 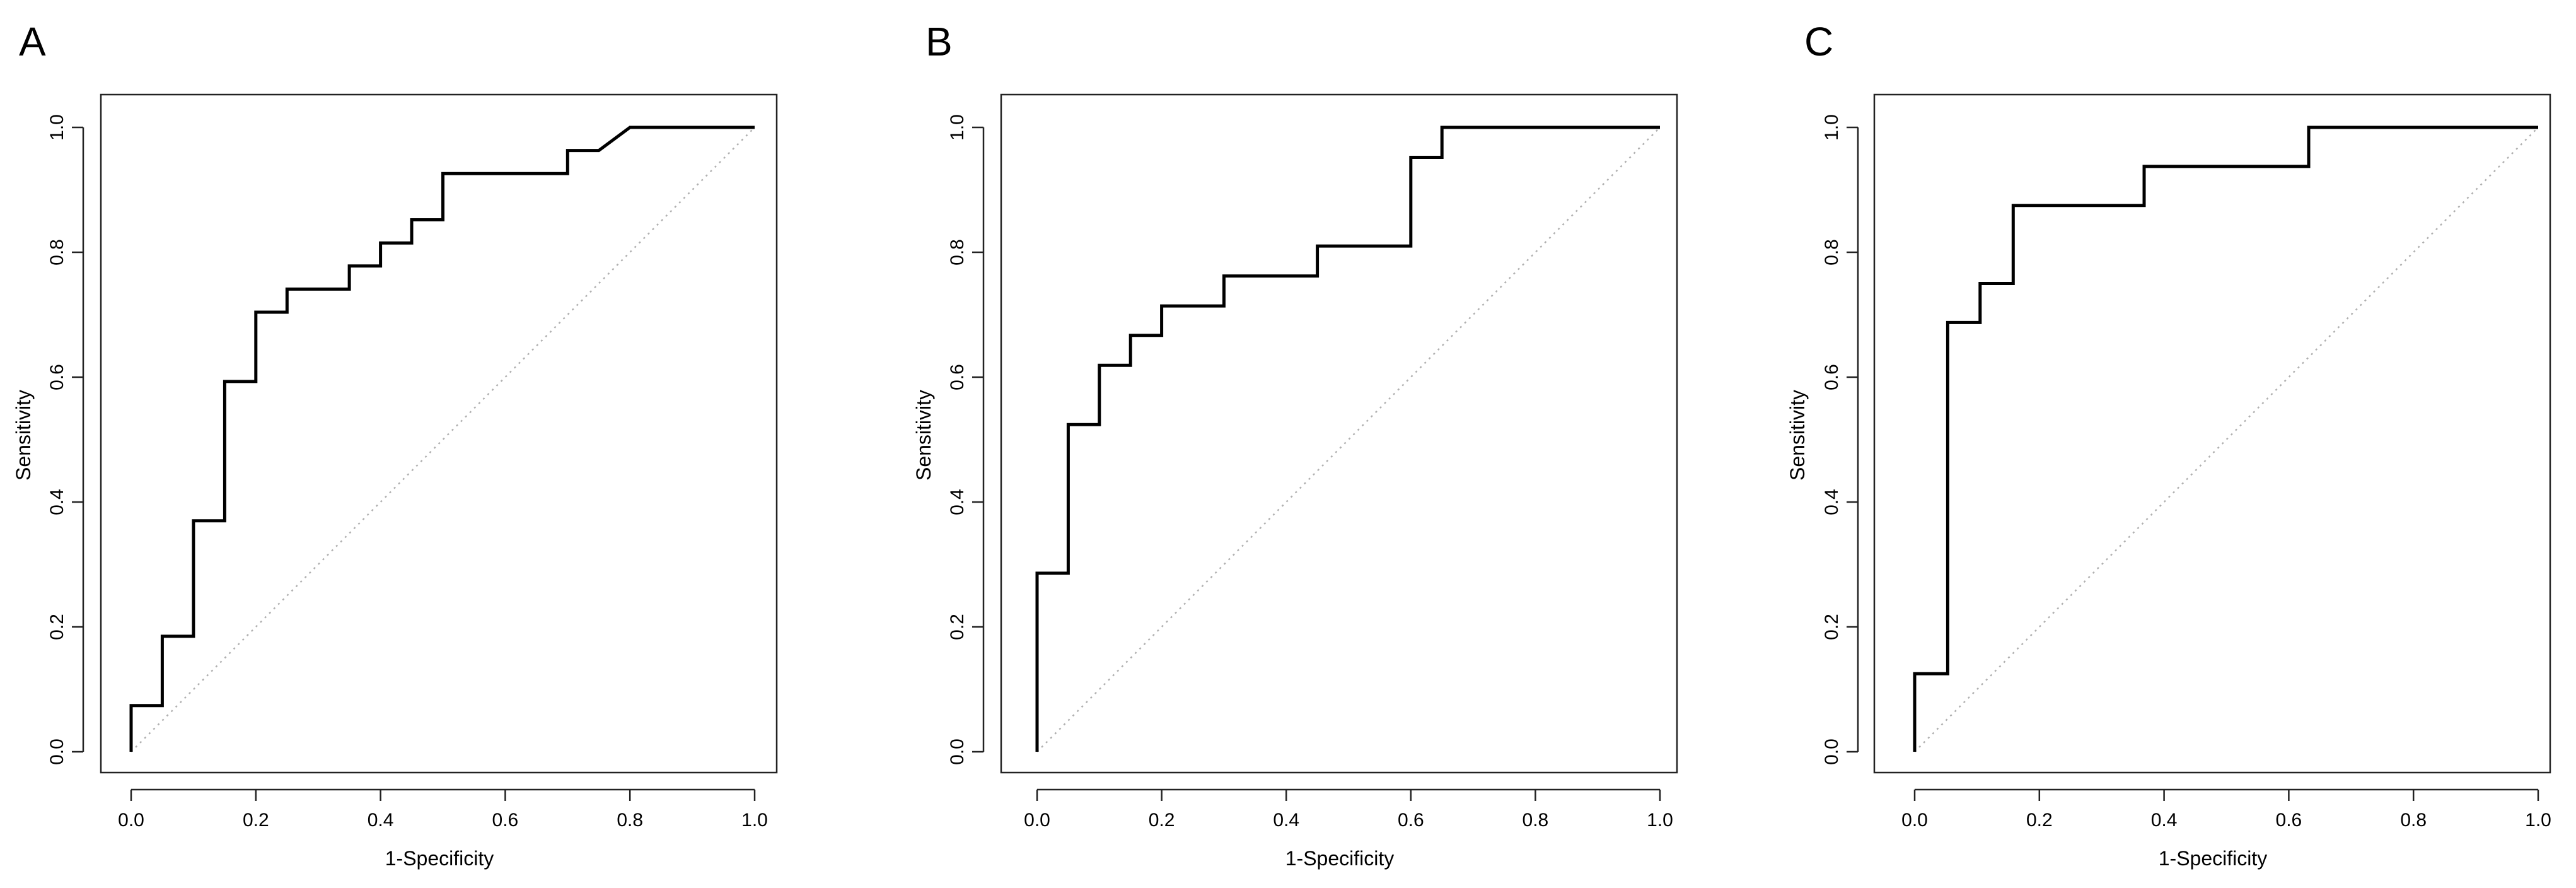 What do you see at coordinates (23, 436) in the screenshot?
I see `y-axis-title-a: Sensitivity` at bounding box center [23, 436].